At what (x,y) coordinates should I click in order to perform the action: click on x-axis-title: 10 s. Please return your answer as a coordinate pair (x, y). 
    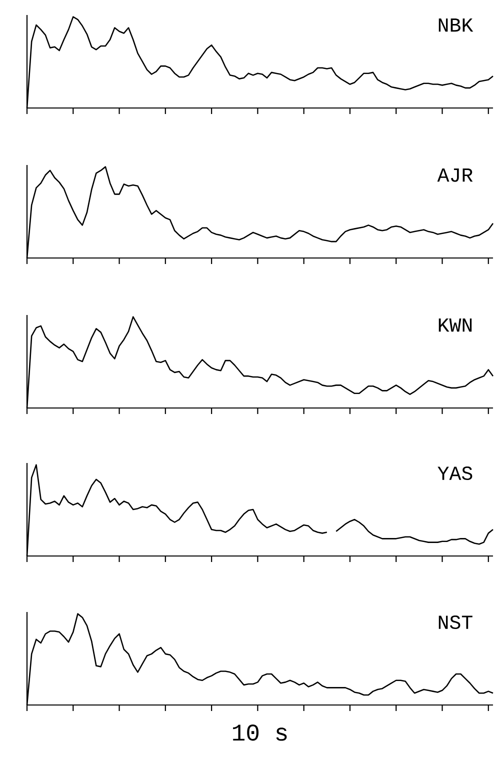
    Looking at the image, I should click on (260, 732).